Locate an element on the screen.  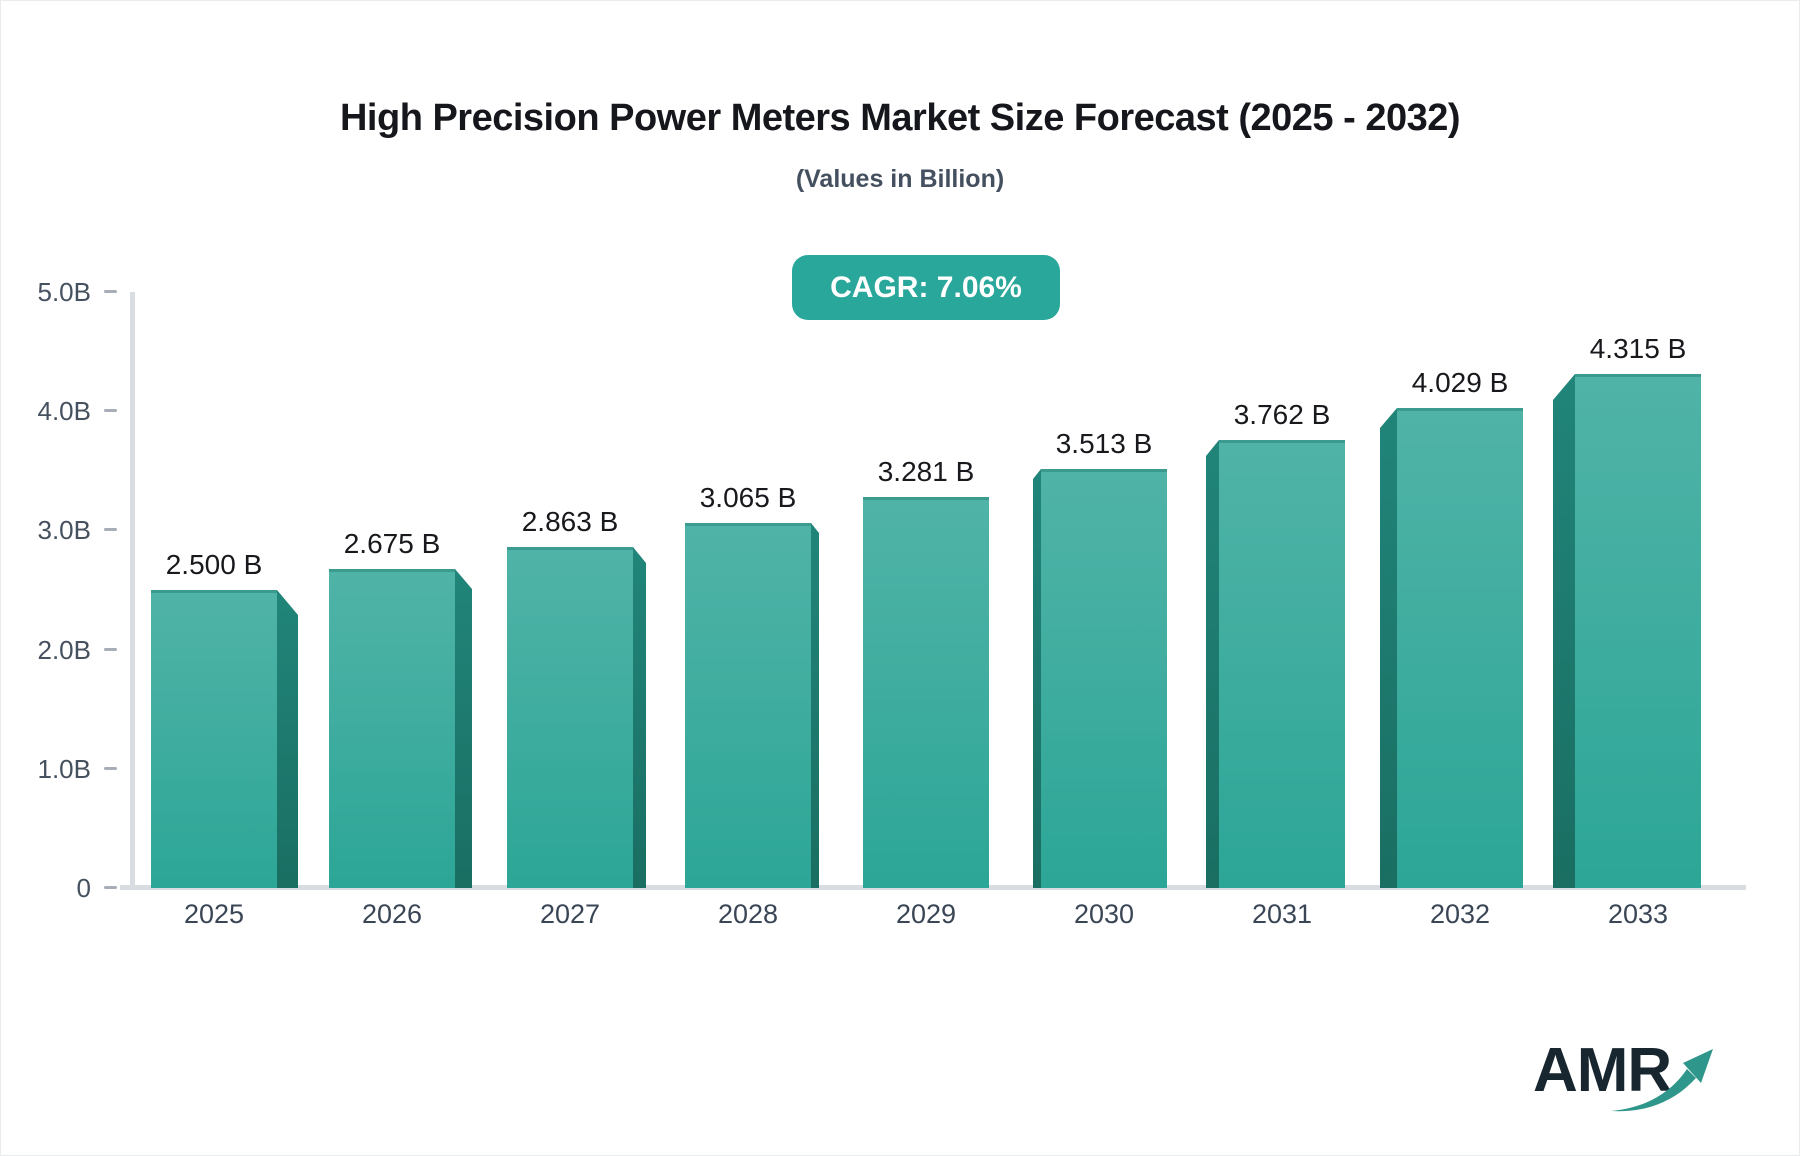
amr-logo: AMR is located at coordinates (1626, 1076).